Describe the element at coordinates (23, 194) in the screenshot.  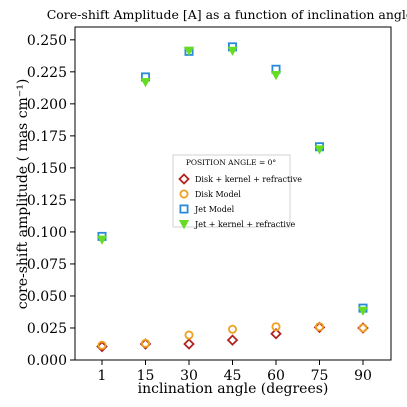
I see `y-axis-label: core-shift amplitude ( mas cm⁻¹)` at that location.